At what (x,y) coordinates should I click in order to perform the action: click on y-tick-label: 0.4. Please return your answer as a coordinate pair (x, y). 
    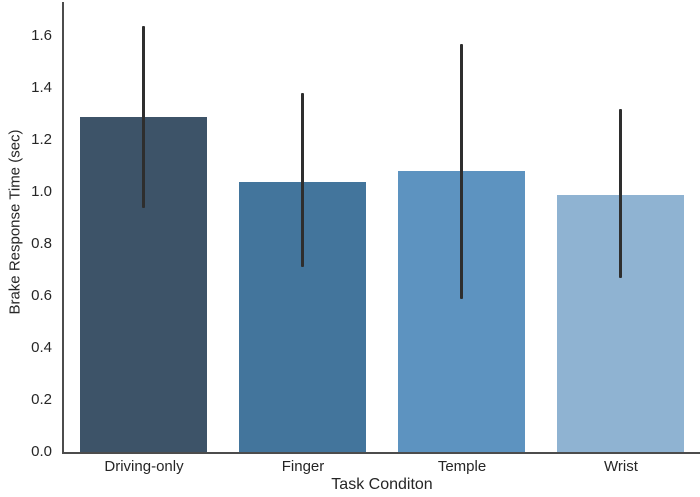
    Looking at the image, I should click on (41, 347).